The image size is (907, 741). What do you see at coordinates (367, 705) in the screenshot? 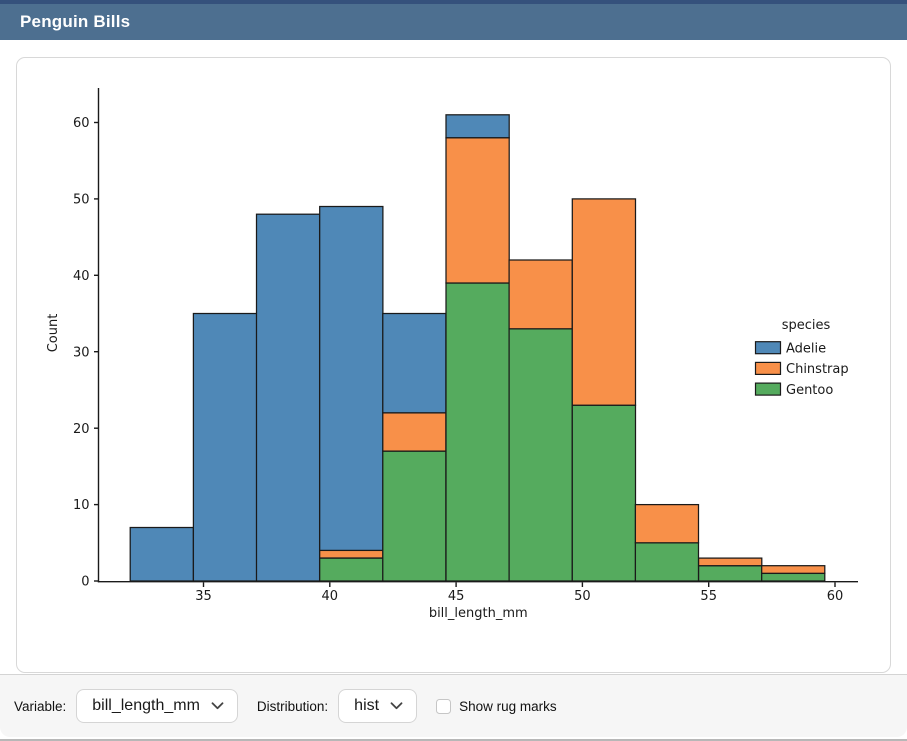
I see `distribution-select-value: hist` at bounding box center [367, 705].